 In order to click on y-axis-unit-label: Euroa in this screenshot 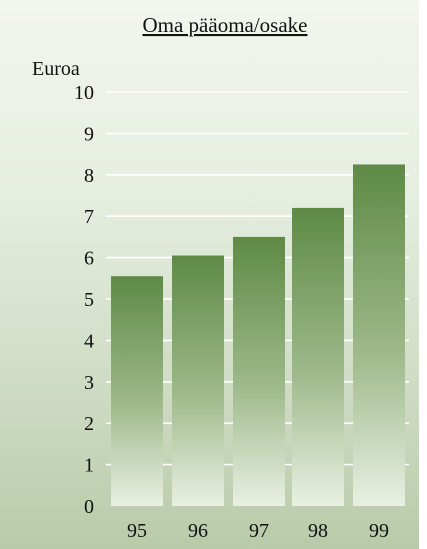, I will do `click(56, 69)`.